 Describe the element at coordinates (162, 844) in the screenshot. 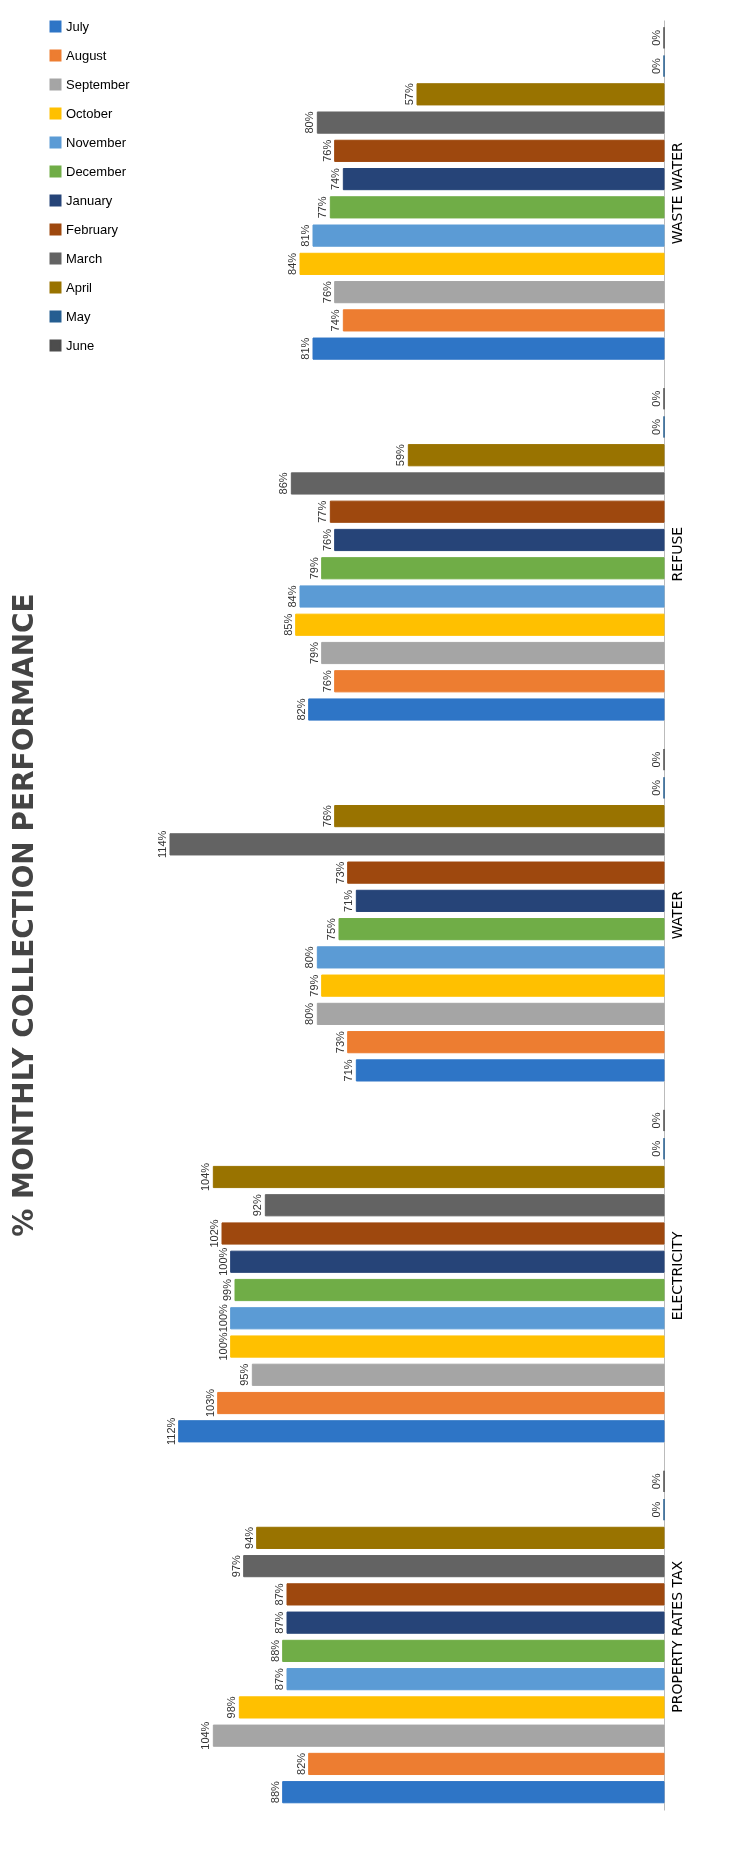

I see `data-label: 114%` at that location.